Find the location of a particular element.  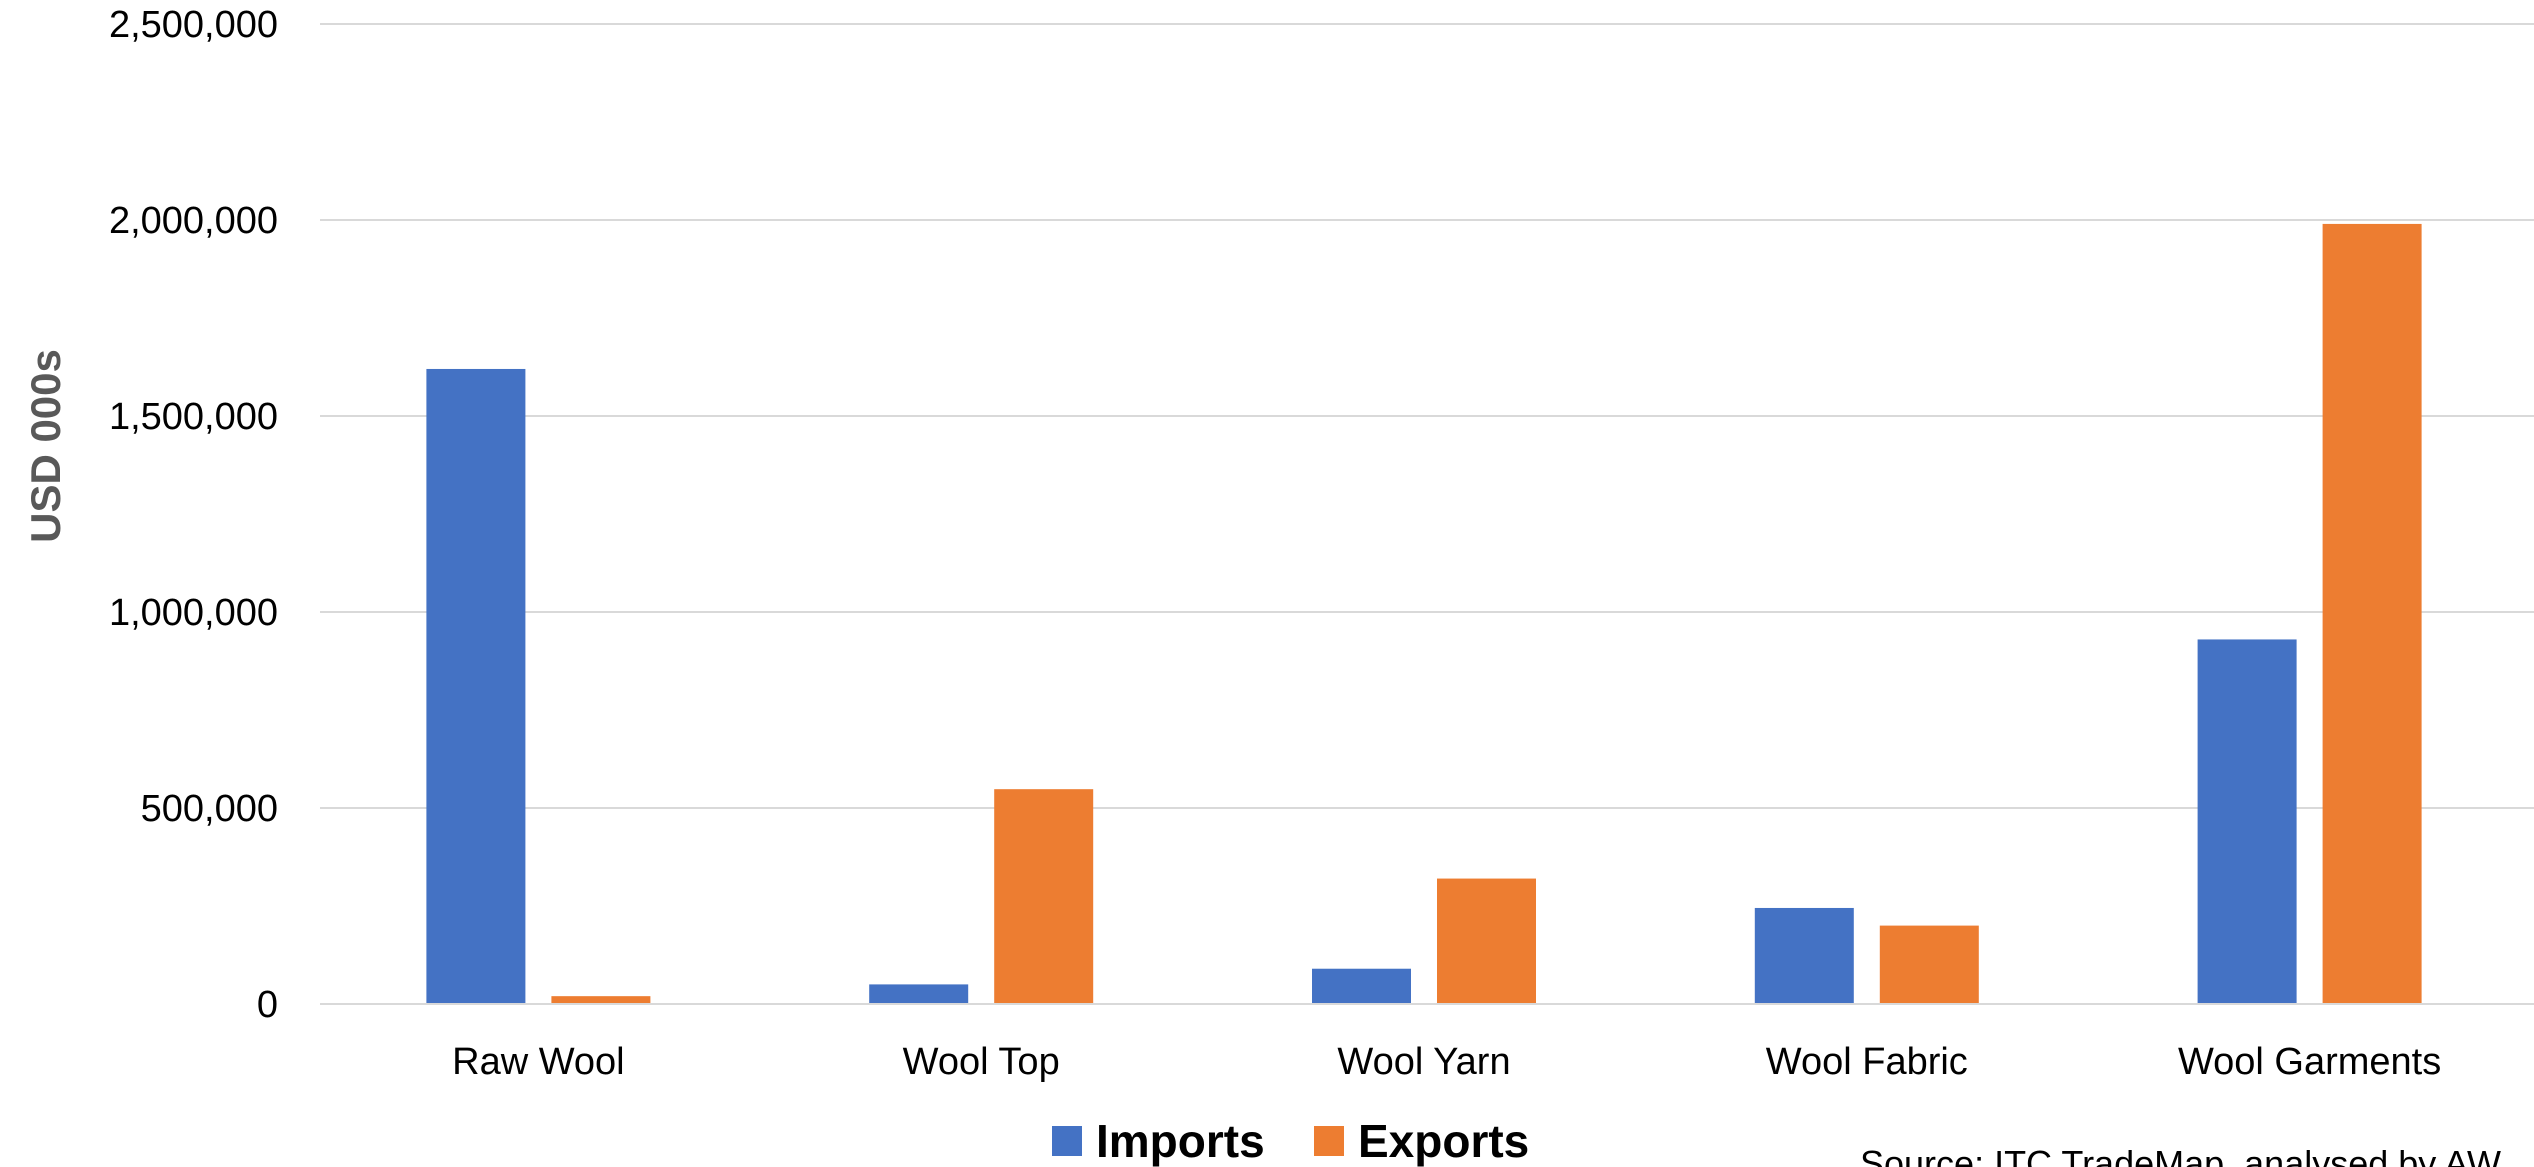

bar-exports-wool-garments is located at coordinates (2372, 614).